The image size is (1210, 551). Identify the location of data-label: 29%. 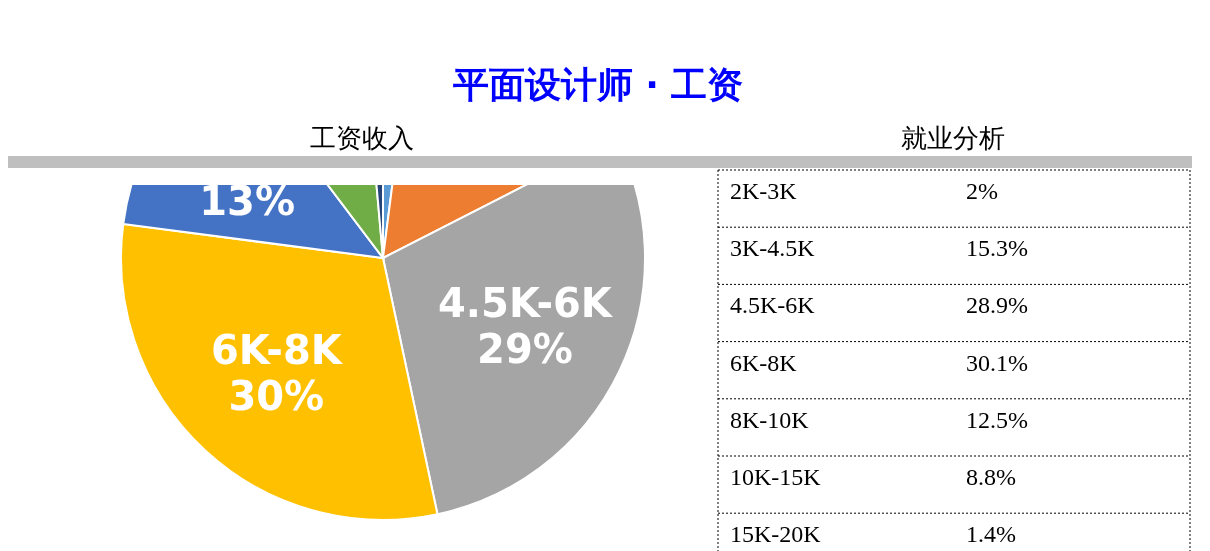
(525, 348).